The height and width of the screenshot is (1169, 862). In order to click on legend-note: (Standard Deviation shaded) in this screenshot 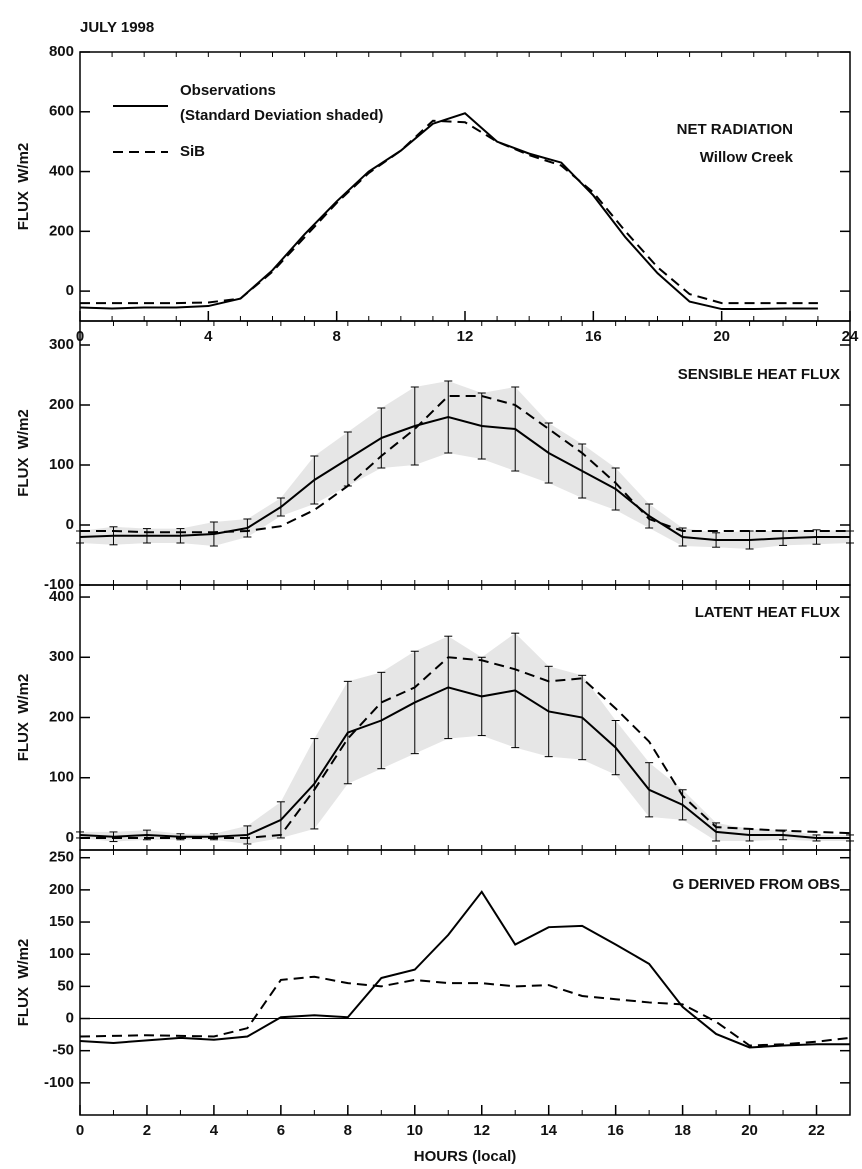, I will do `click(281, 115)`.